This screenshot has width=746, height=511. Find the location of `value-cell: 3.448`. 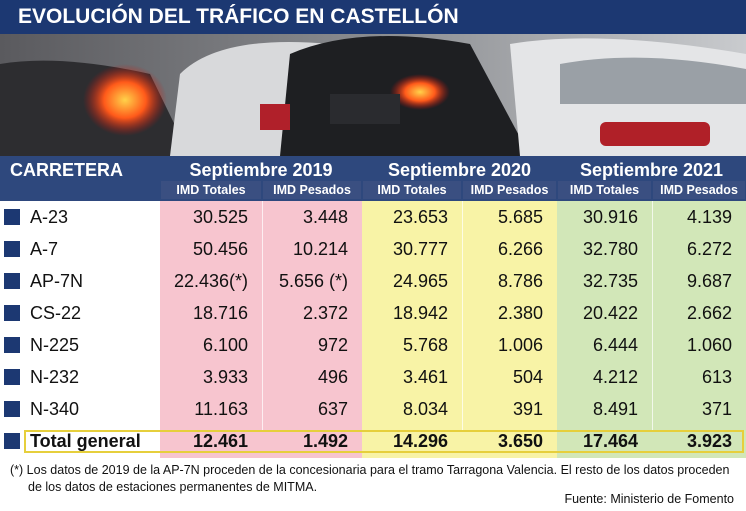

value-cell: 3.448 is located at coordinates (325, 217).